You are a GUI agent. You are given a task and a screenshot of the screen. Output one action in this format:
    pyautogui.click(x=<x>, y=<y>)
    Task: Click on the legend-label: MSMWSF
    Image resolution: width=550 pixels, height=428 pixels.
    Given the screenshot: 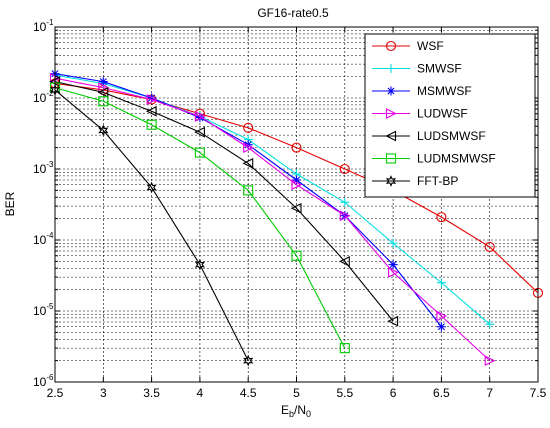 What is the action you would take?
    pyautogui.click(x=444, y=91)
    